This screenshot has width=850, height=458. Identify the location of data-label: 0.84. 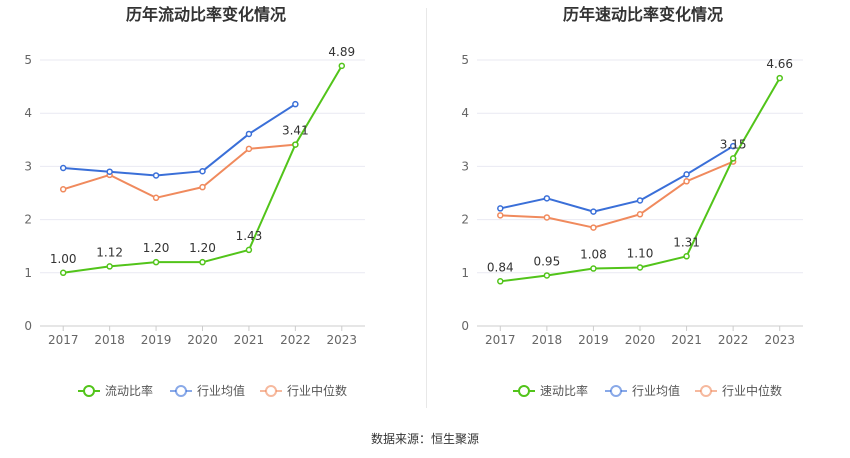
(500, 267).